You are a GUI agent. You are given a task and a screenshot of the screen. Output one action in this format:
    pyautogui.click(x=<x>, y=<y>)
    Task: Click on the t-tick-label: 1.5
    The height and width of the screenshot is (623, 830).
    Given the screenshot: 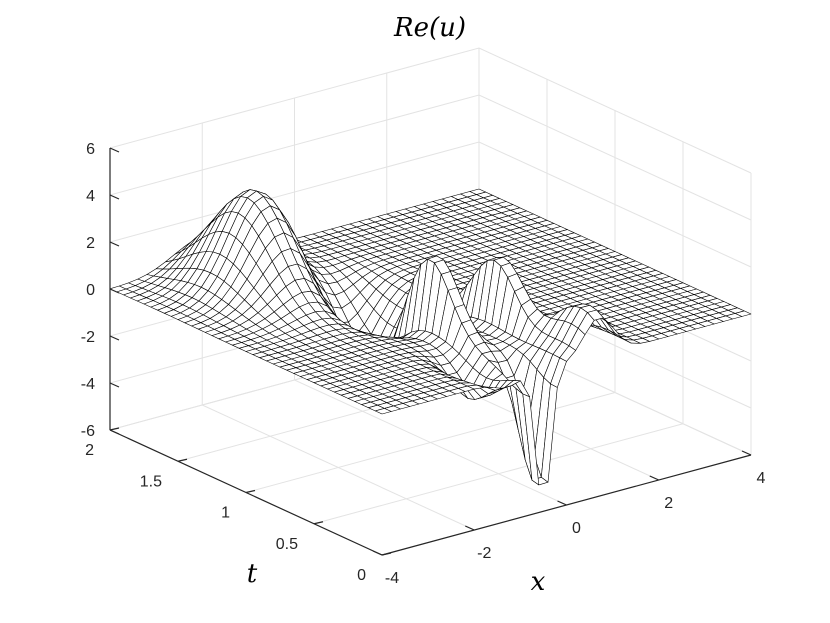 What is the action you would take?
    pyautogui.click(x=151, y=481)
    